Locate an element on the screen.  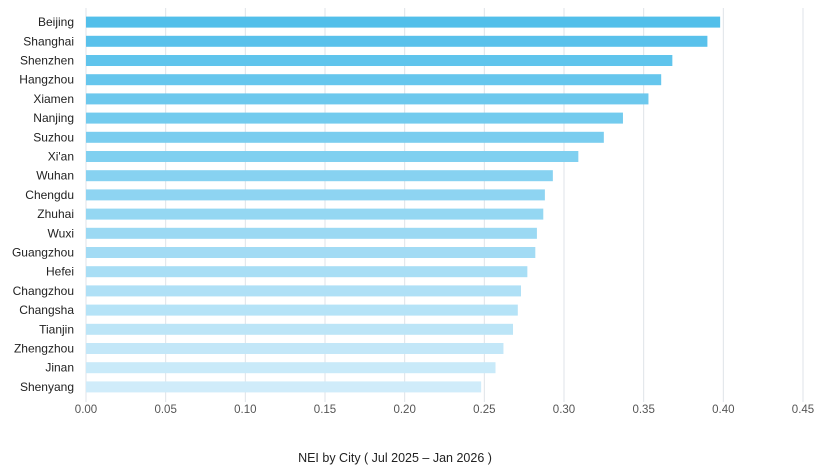
x-tick-label: 0.05 is located at coordinates (165, 410).